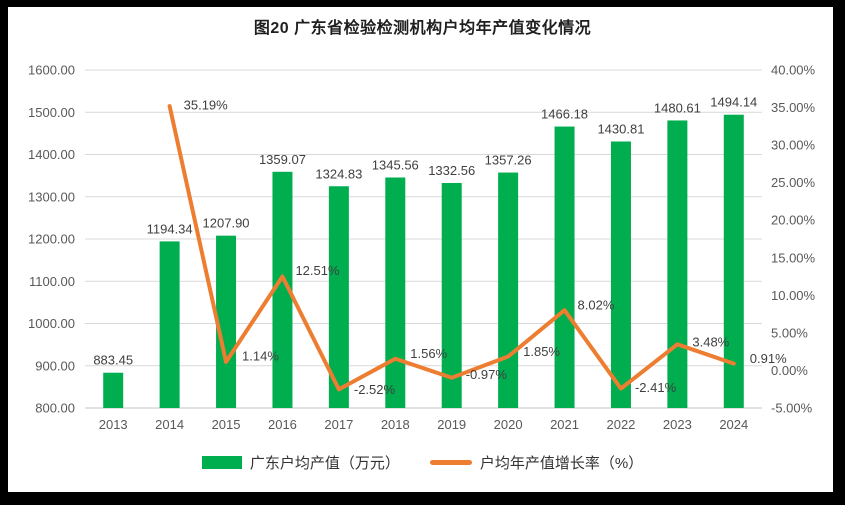 The height and width of the screenshot is (505, 845). What do you see at coordinates (51, 239) in the screenshot?
I see `left-axis-tick: 1200.00` at bounding box center [51, 239].